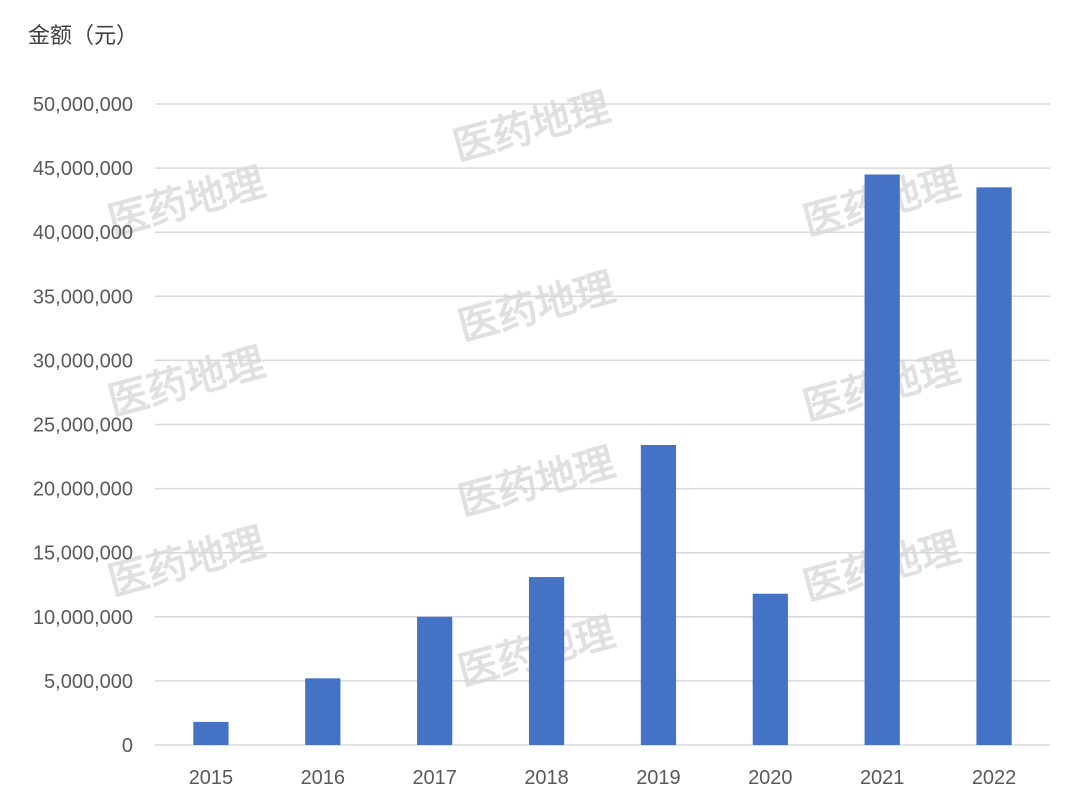 The image size is (1080, 811). Describe the element at coordinates (83, 297) in the screenshot. I see `y-tick-label: 35,000,000` at that location.